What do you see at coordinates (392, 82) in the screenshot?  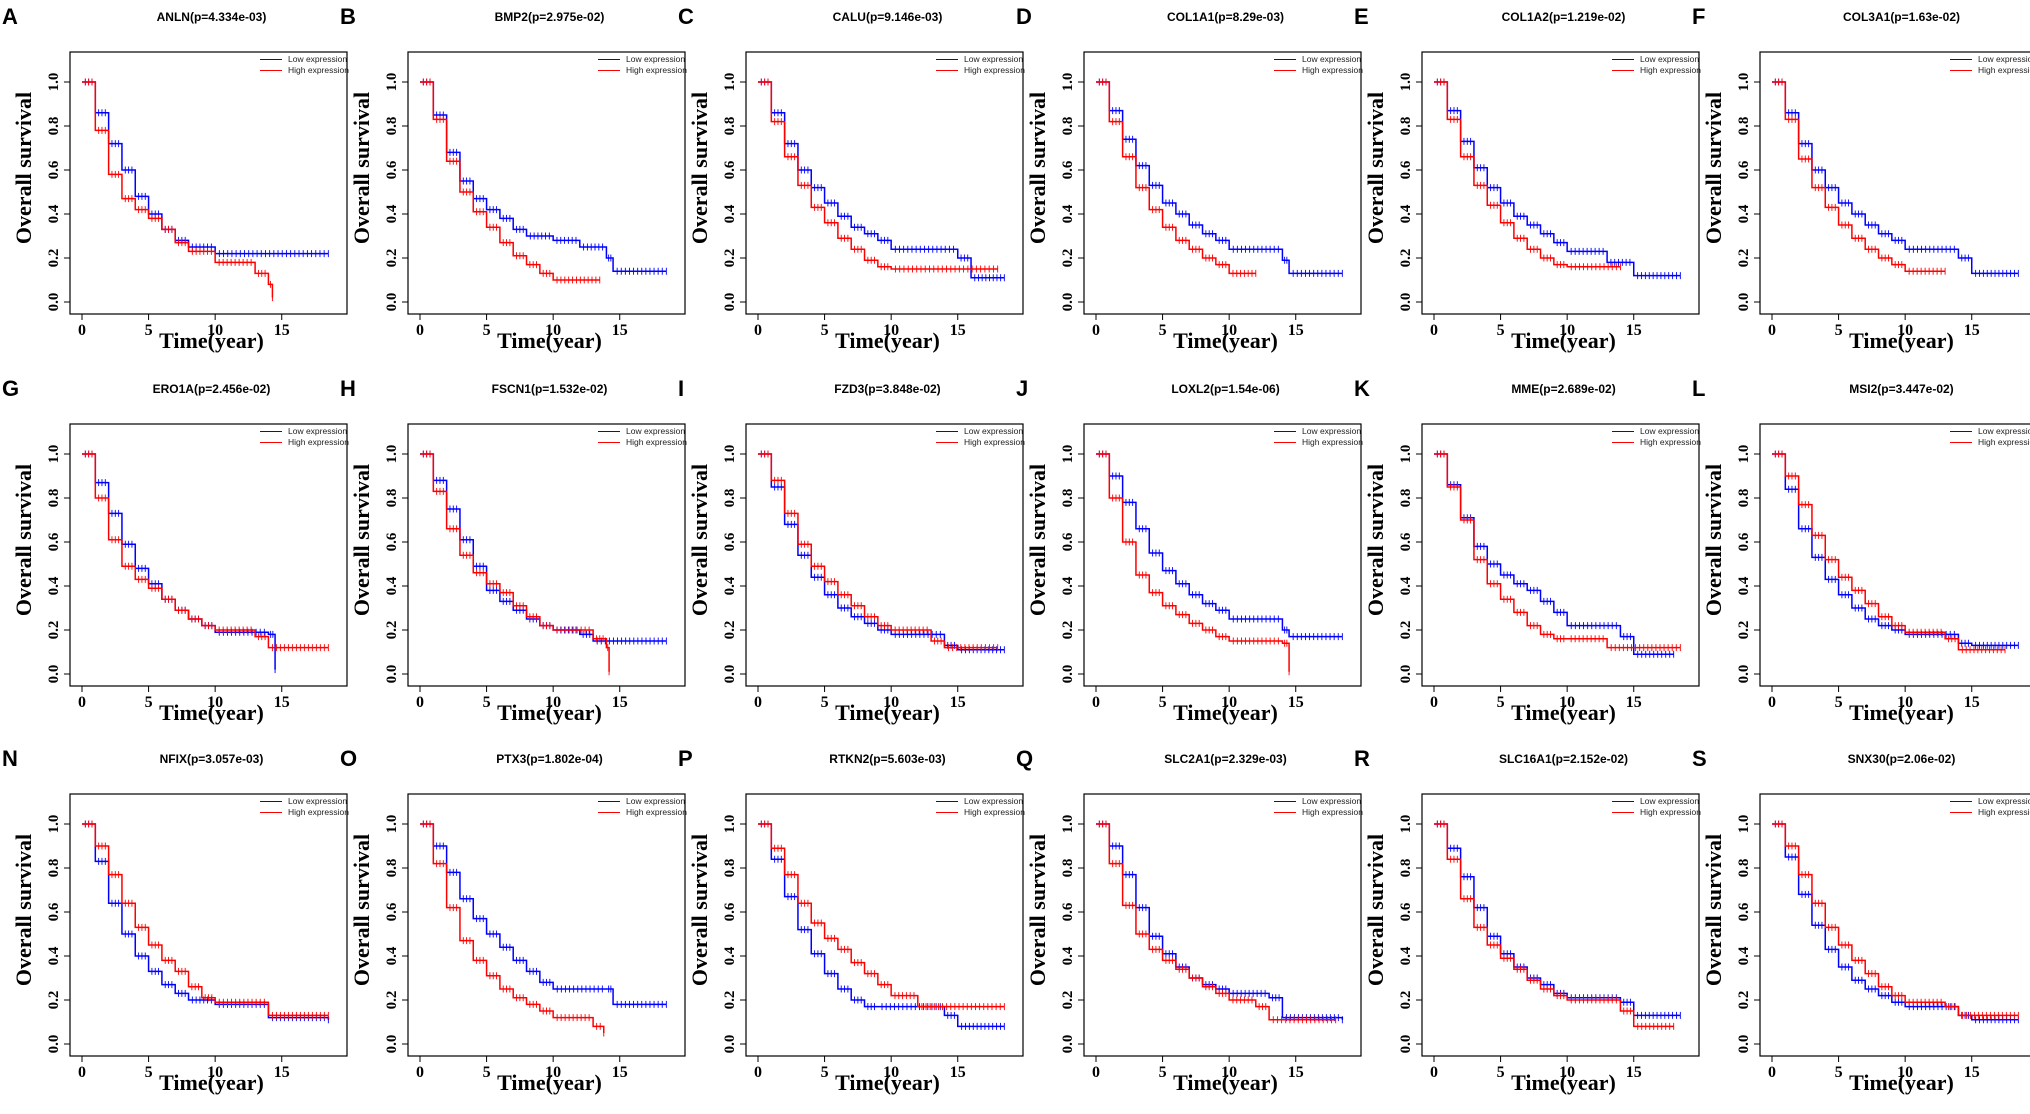 I see `y-tick-label: 1.0` at bounding box center [392, 82].